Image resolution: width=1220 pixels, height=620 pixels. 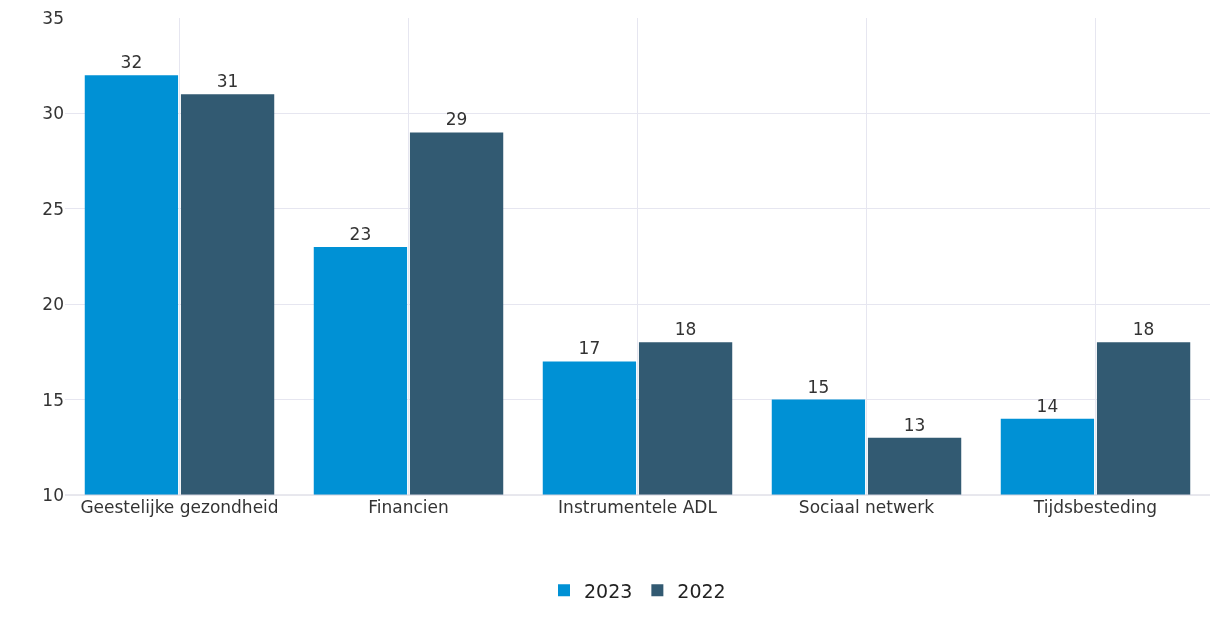 I want to click on legend-label: 2022, so click(x=701, y=590).